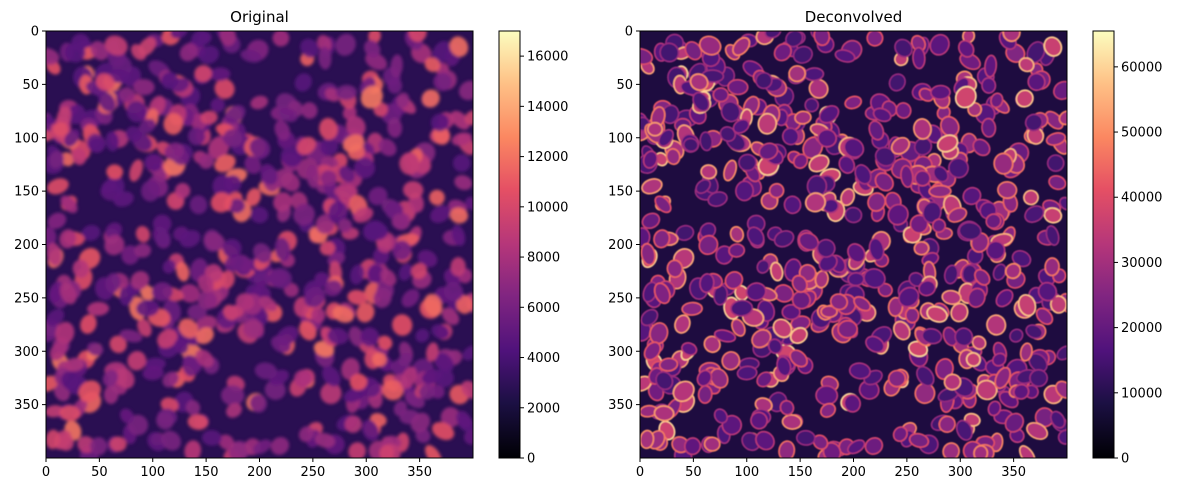  What do you see at coordinates (853, 472) in the screenshot?
I see `x-tick-label: 200` at bounding box center [853, 472].